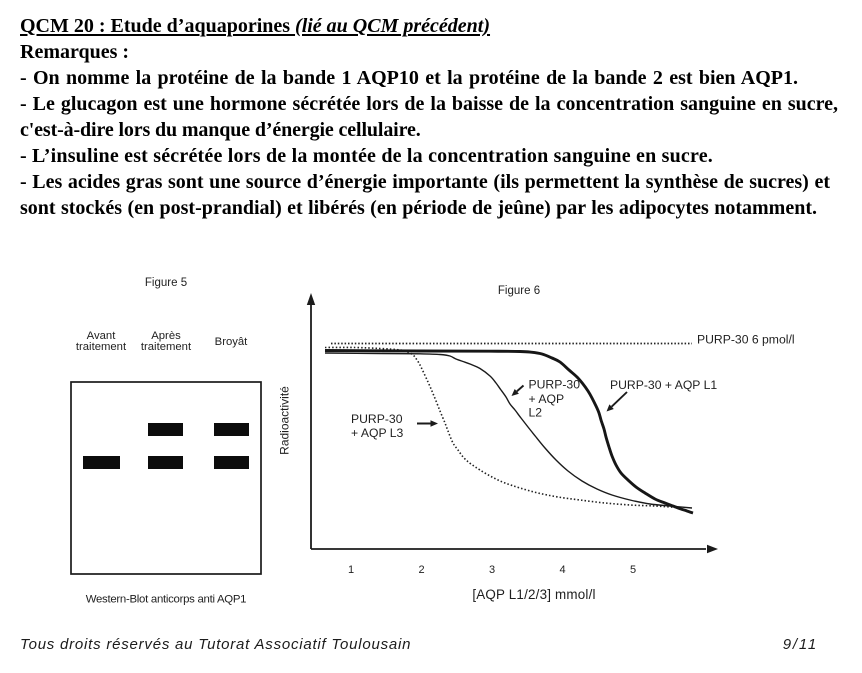 This screenshot has height=673, width=862. I want to click on svg-text: Figure 5, so click(166, 283).